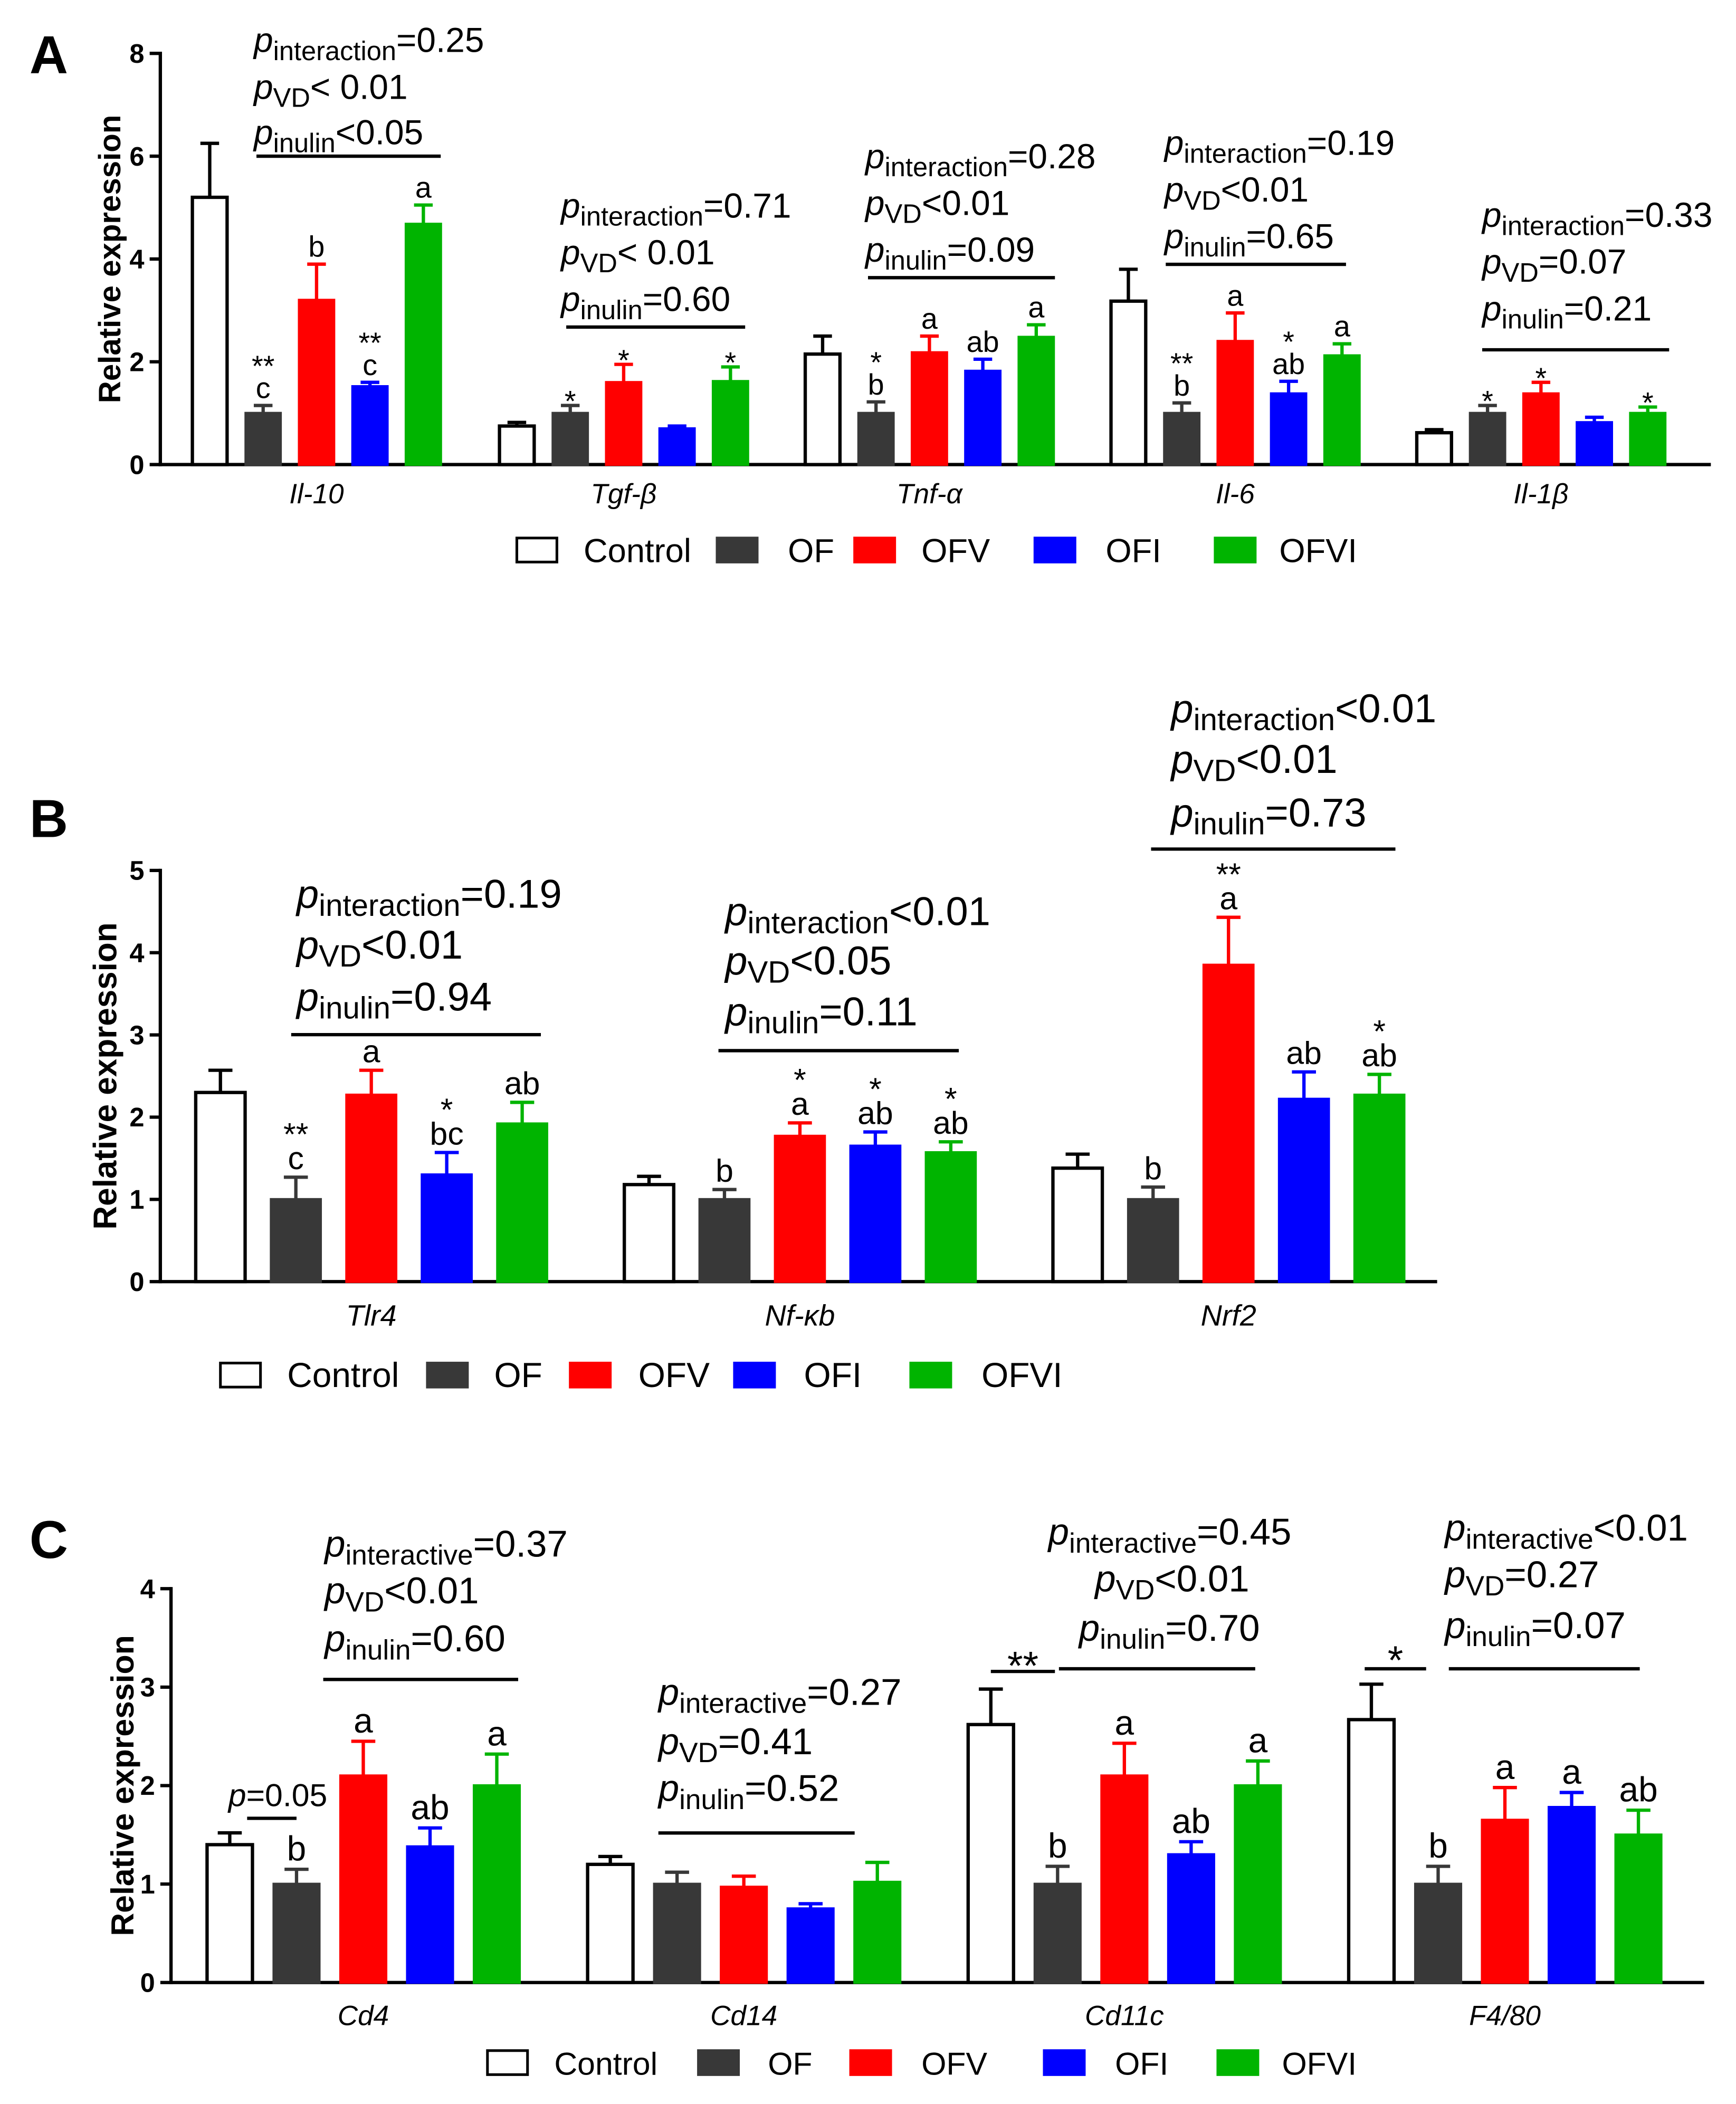  What do you see at coordinates (136, 1282) in the screenshot?
I see `y-tick-label: 0` at bounding box center [136, 1282].